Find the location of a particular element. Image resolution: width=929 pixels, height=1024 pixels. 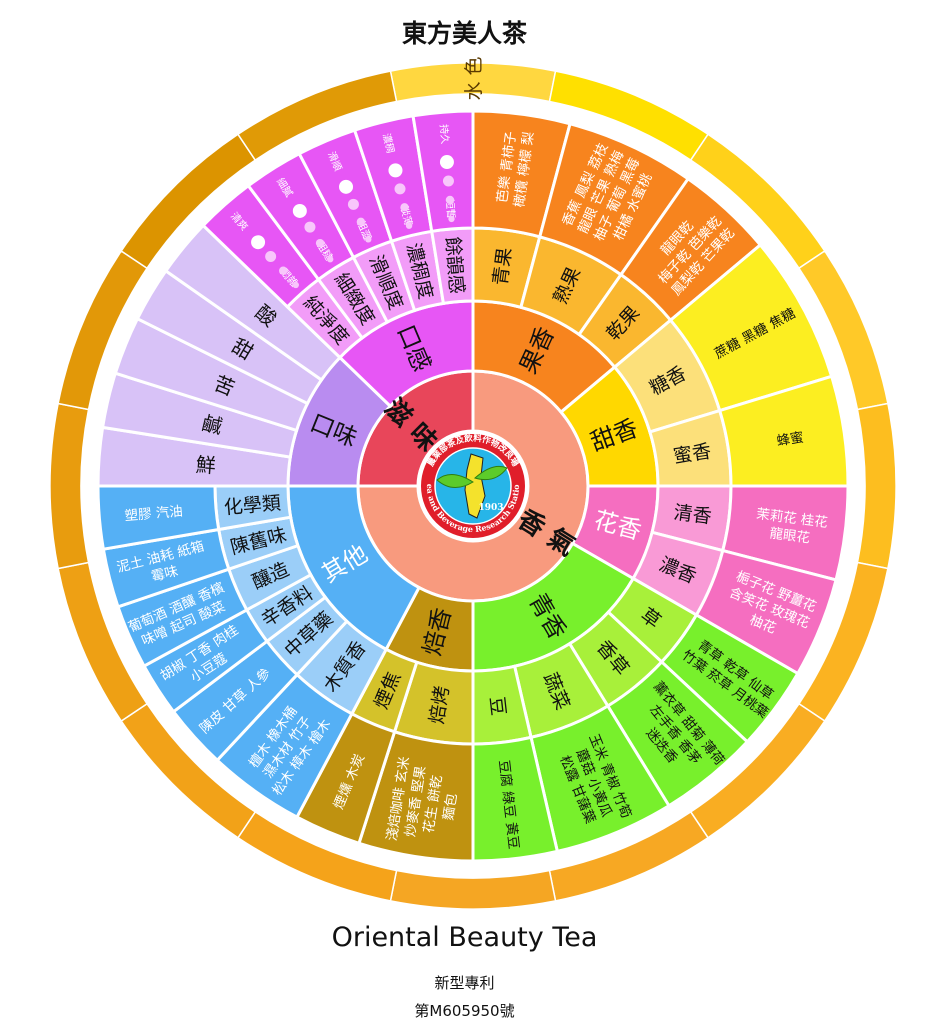

taste-label: 鮮 is located at coordinates (206, 464).